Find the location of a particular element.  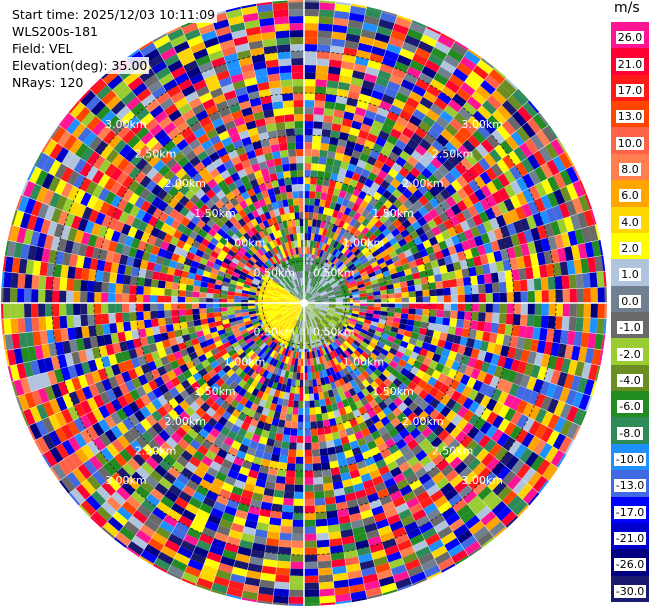

colorbar-tick-label: -10.0 is located at coordinates (630, 459).